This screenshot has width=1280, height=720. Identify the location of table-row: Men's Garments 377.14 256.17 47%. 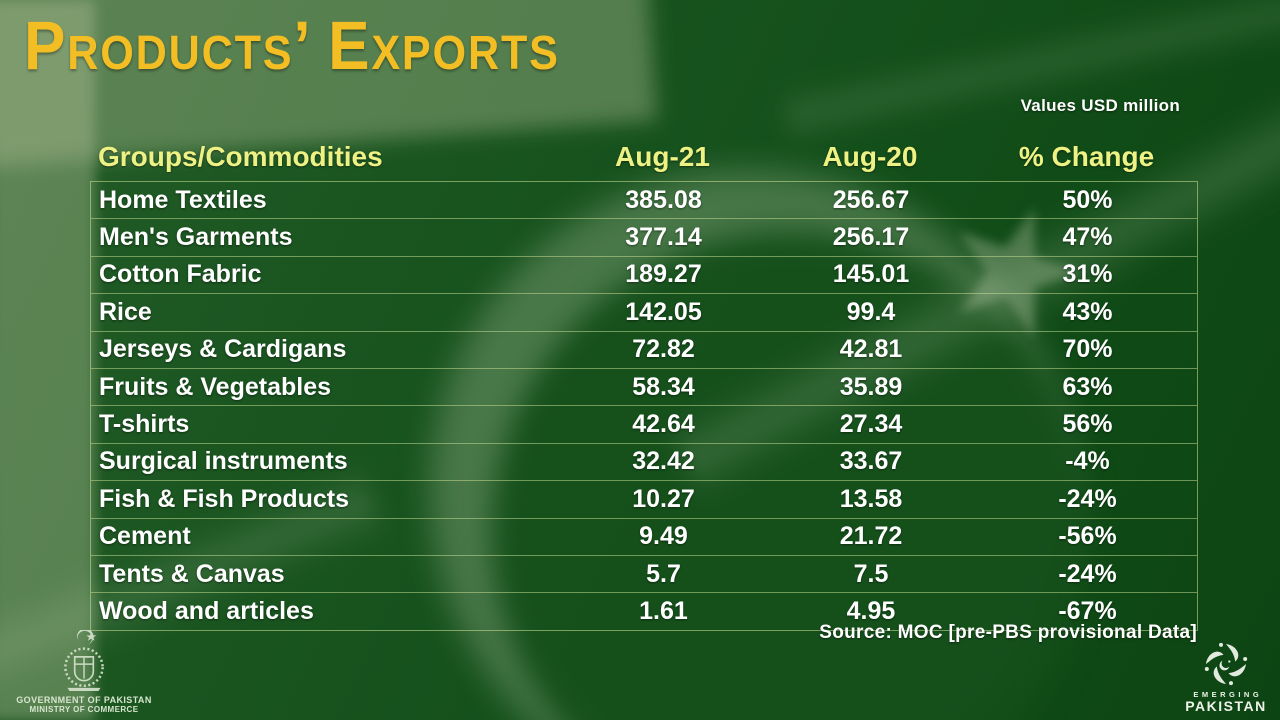
(644, 238).